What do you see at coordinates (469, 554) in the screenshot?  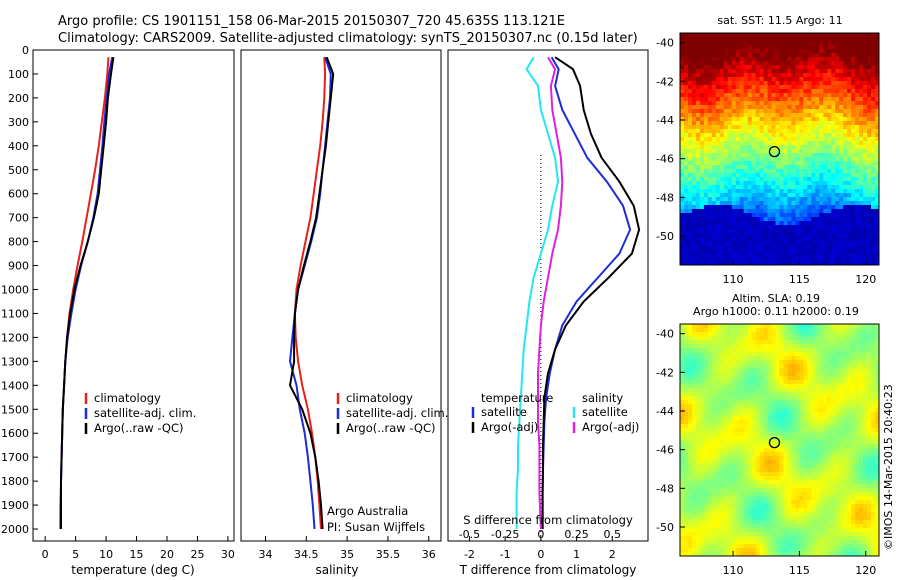 I see `t-difference-tick-label: -2` at bounding box center [469, 554].